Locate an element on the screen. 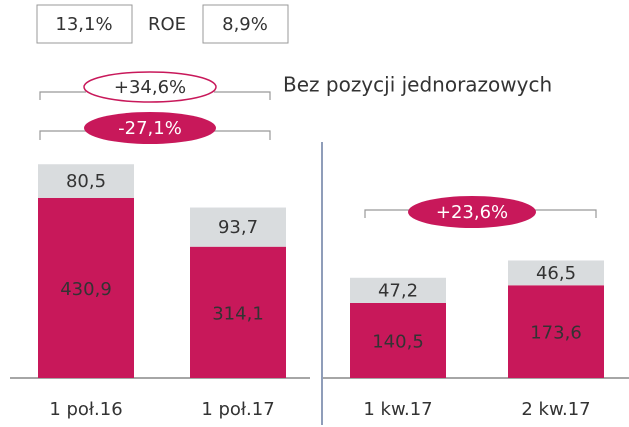 The image size is (629, 427). excl-note: Bez pozycji jednorazowych is located at coordinates (417, 85).